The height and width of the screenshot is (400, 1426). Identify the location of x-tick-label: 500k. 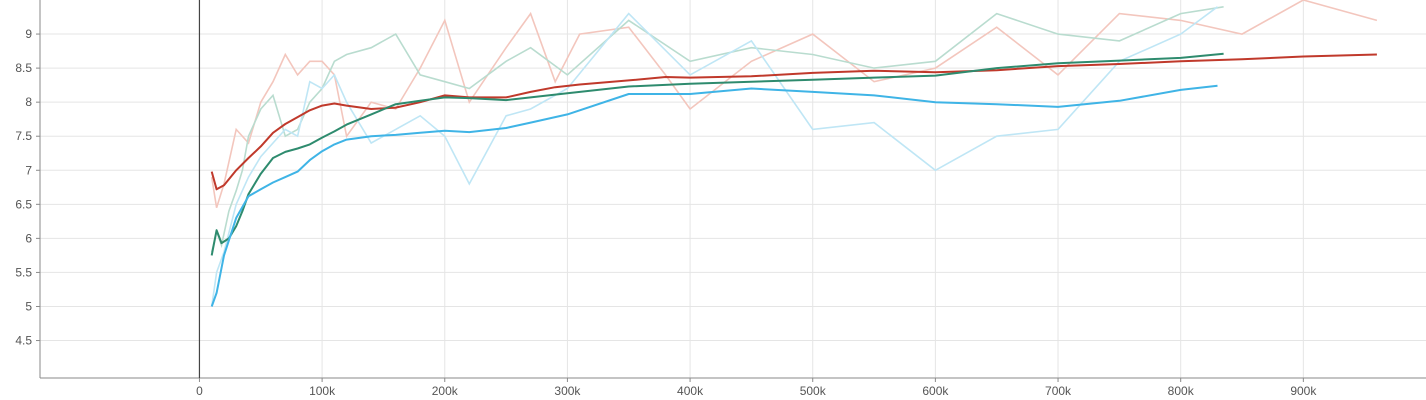
(813, 391).